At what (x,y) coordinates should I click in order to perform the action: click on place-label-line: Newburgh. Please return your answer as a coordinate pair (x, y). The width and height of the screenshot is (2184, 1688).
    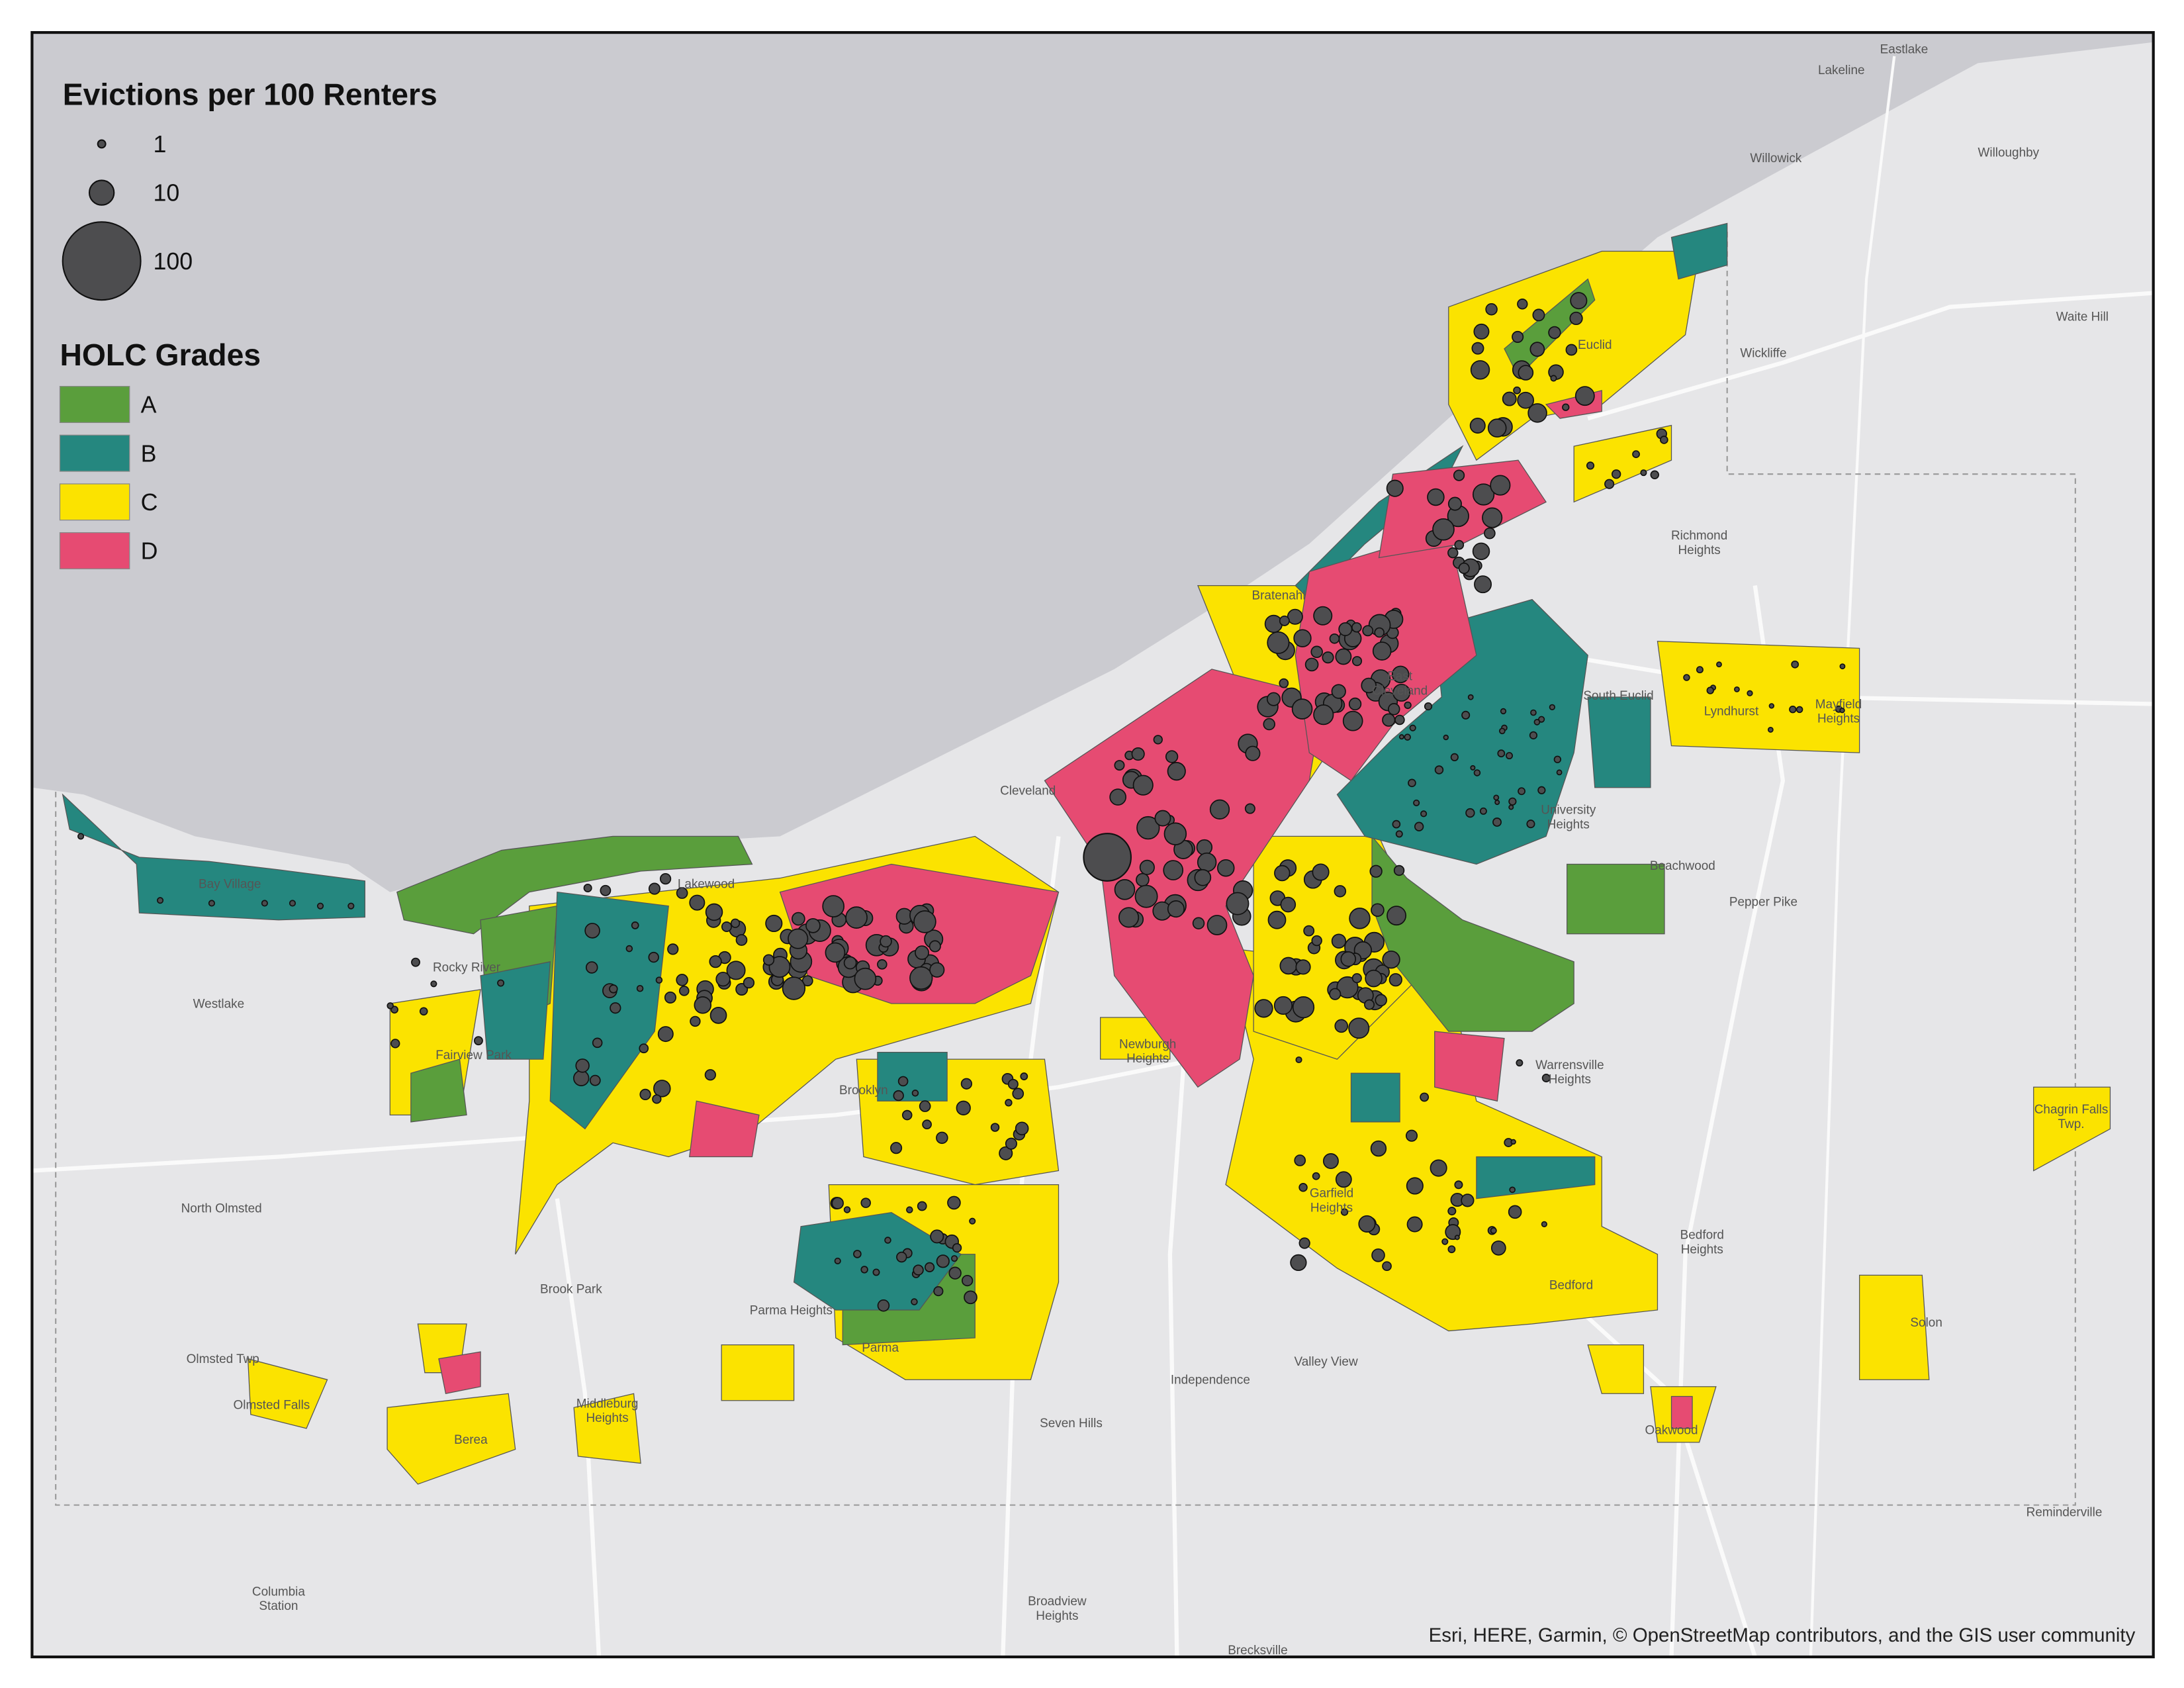
    Looking at the image, I should click on (1147, 1044).